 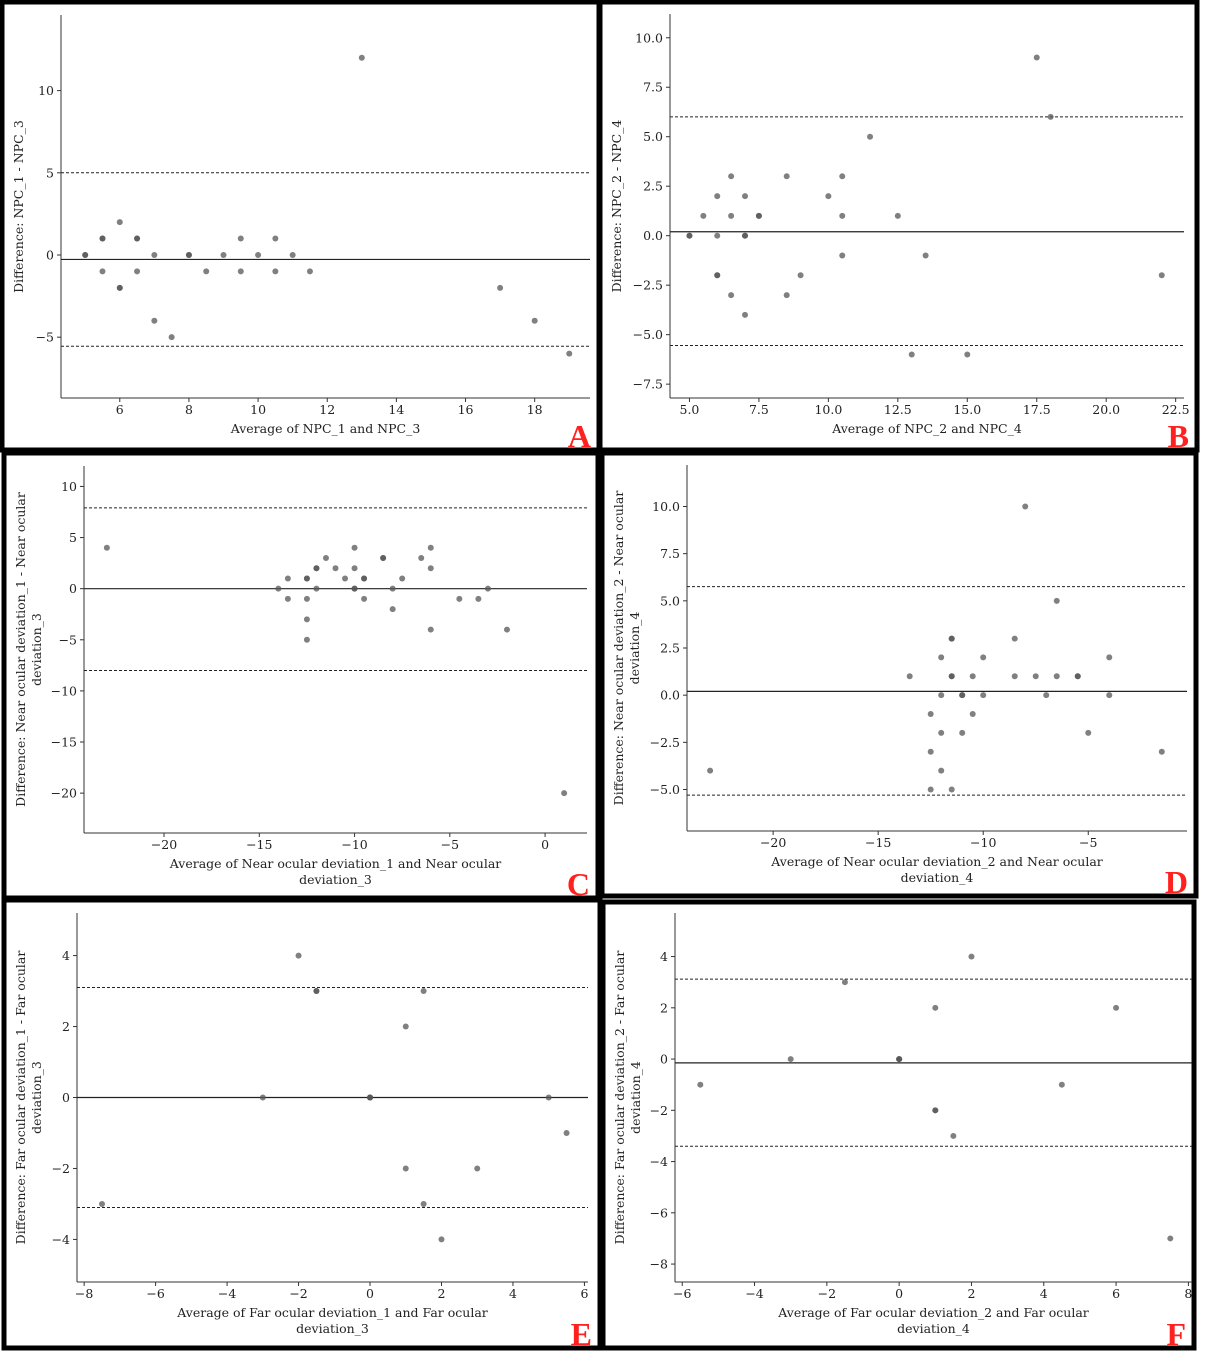 What do you see at coordinates (1037, 409) in the screenshot?
I see `x-tick-label: 17.5` at bounding box center [1037, 409].